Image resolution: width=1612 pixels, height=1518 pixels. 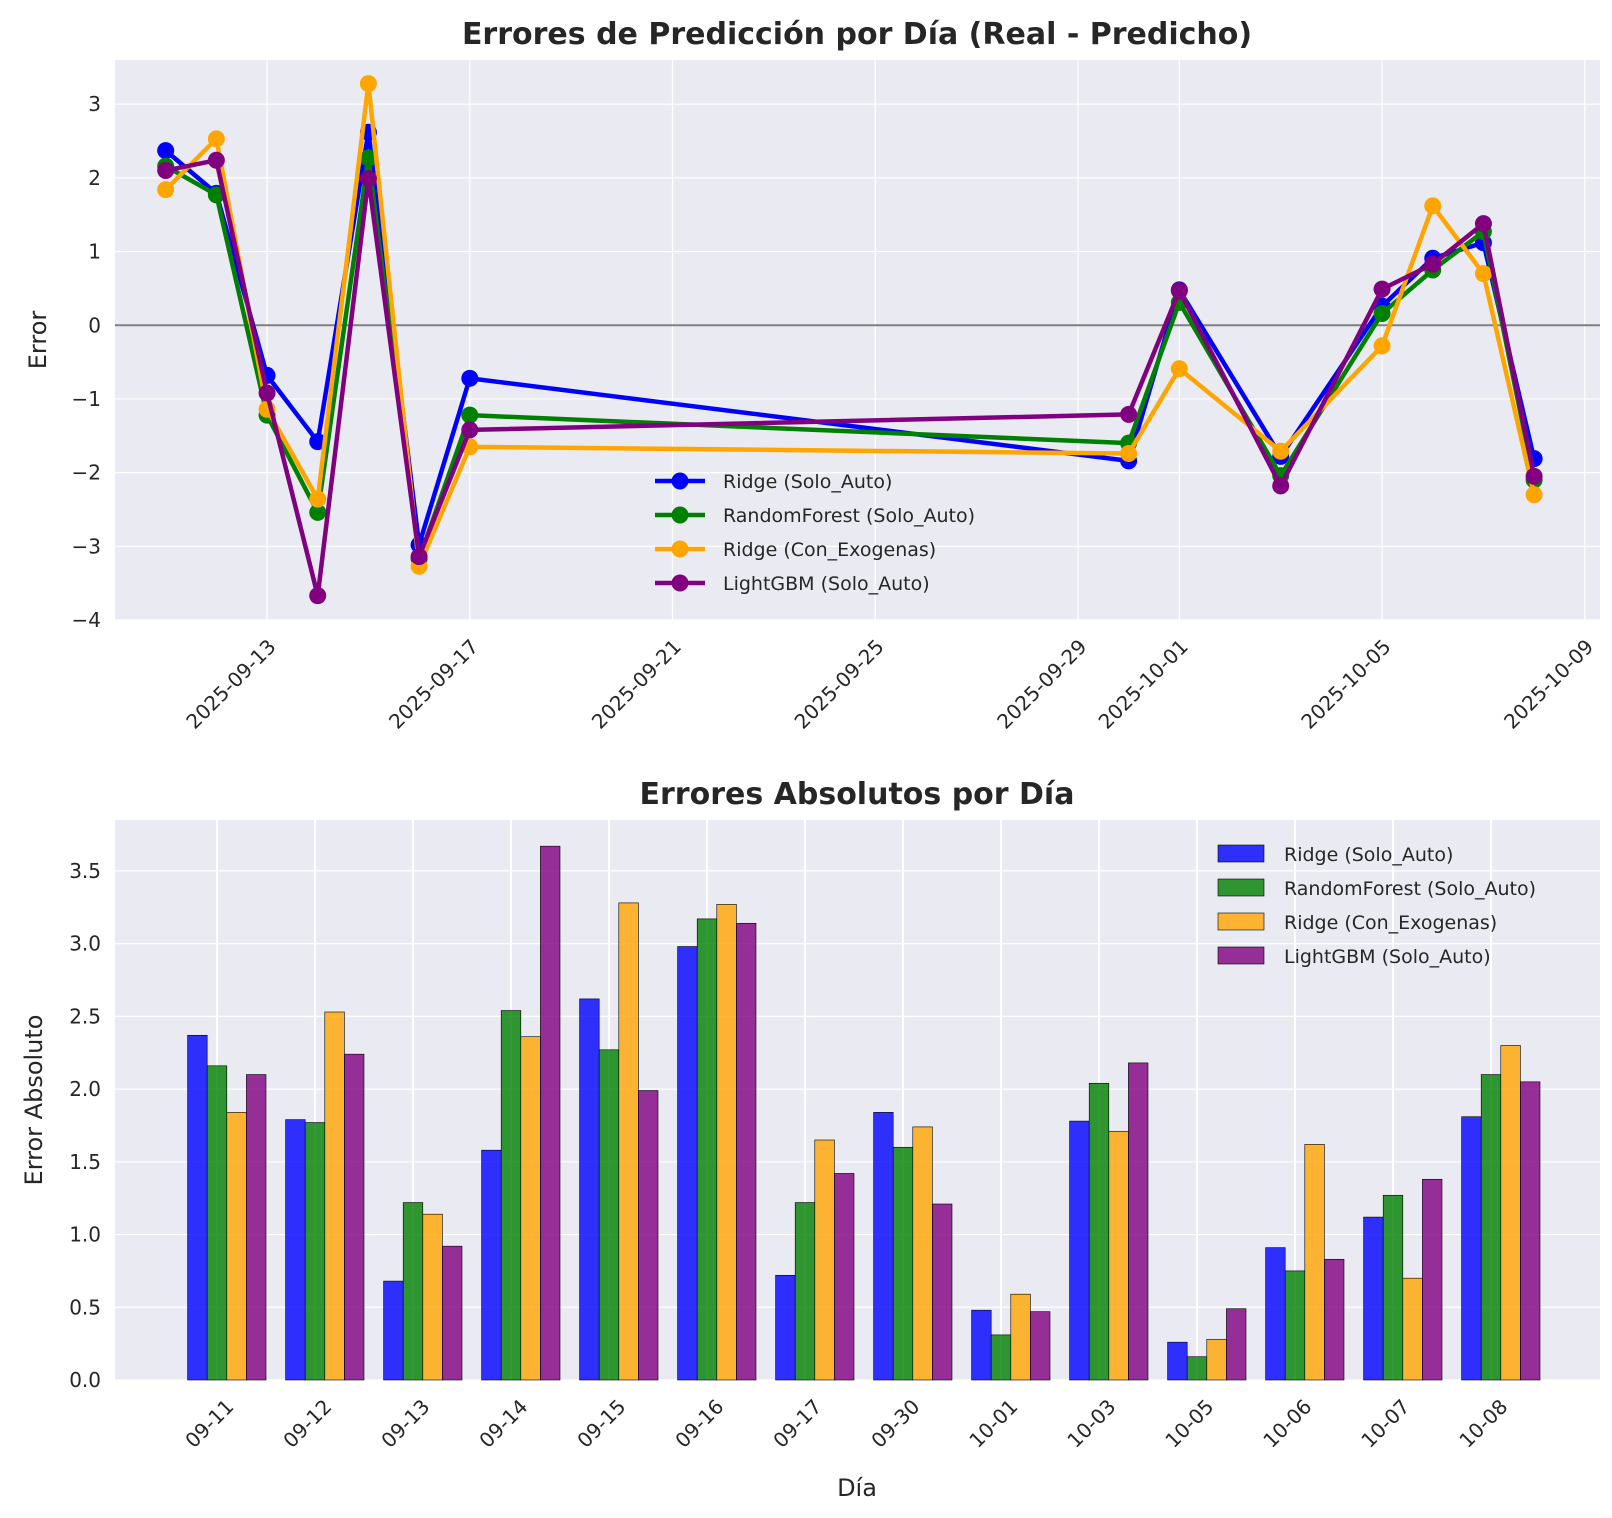 I want to click on x-tick-label: 09-30, so click(x=895, y=1423).